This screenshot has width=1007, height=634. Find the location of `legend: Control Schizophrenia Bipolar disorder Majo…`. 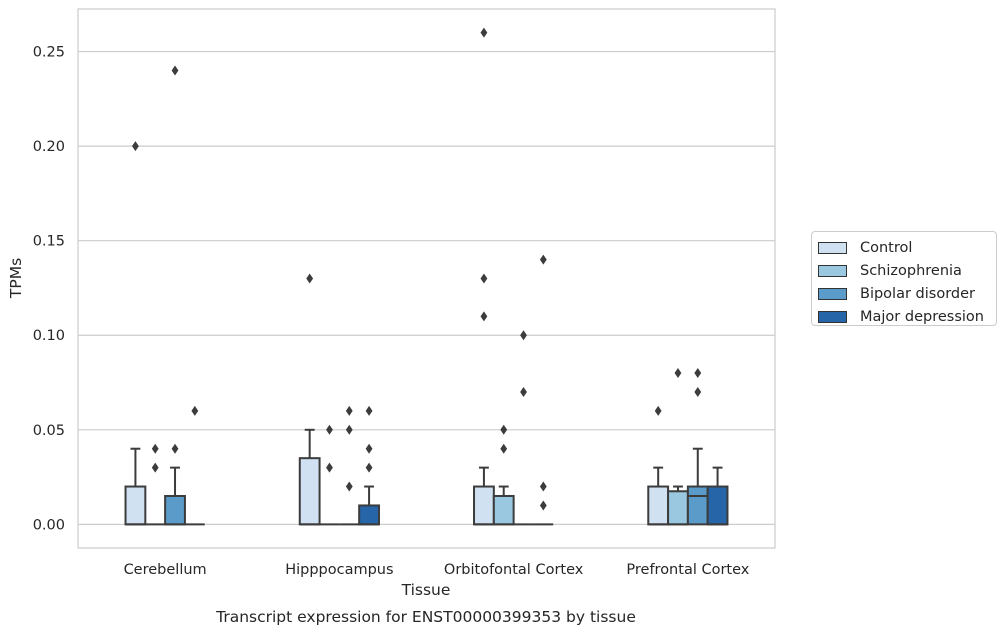

legend: Control Schizophrenia Bipolar disorder Majo… is located at coordinates (904, 278).